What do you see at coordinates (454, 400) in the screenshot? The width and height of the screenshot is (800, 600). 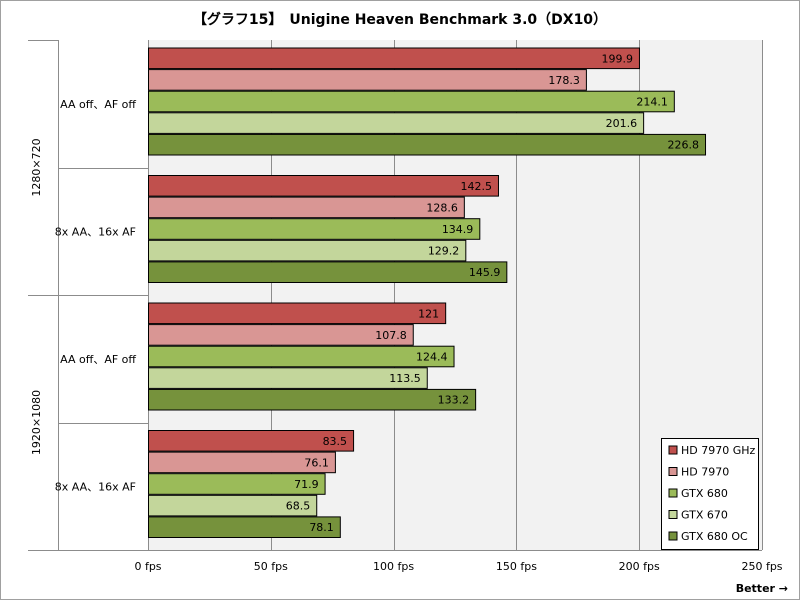 I see `data-label: 133.2` at bounding box center [454, 400].